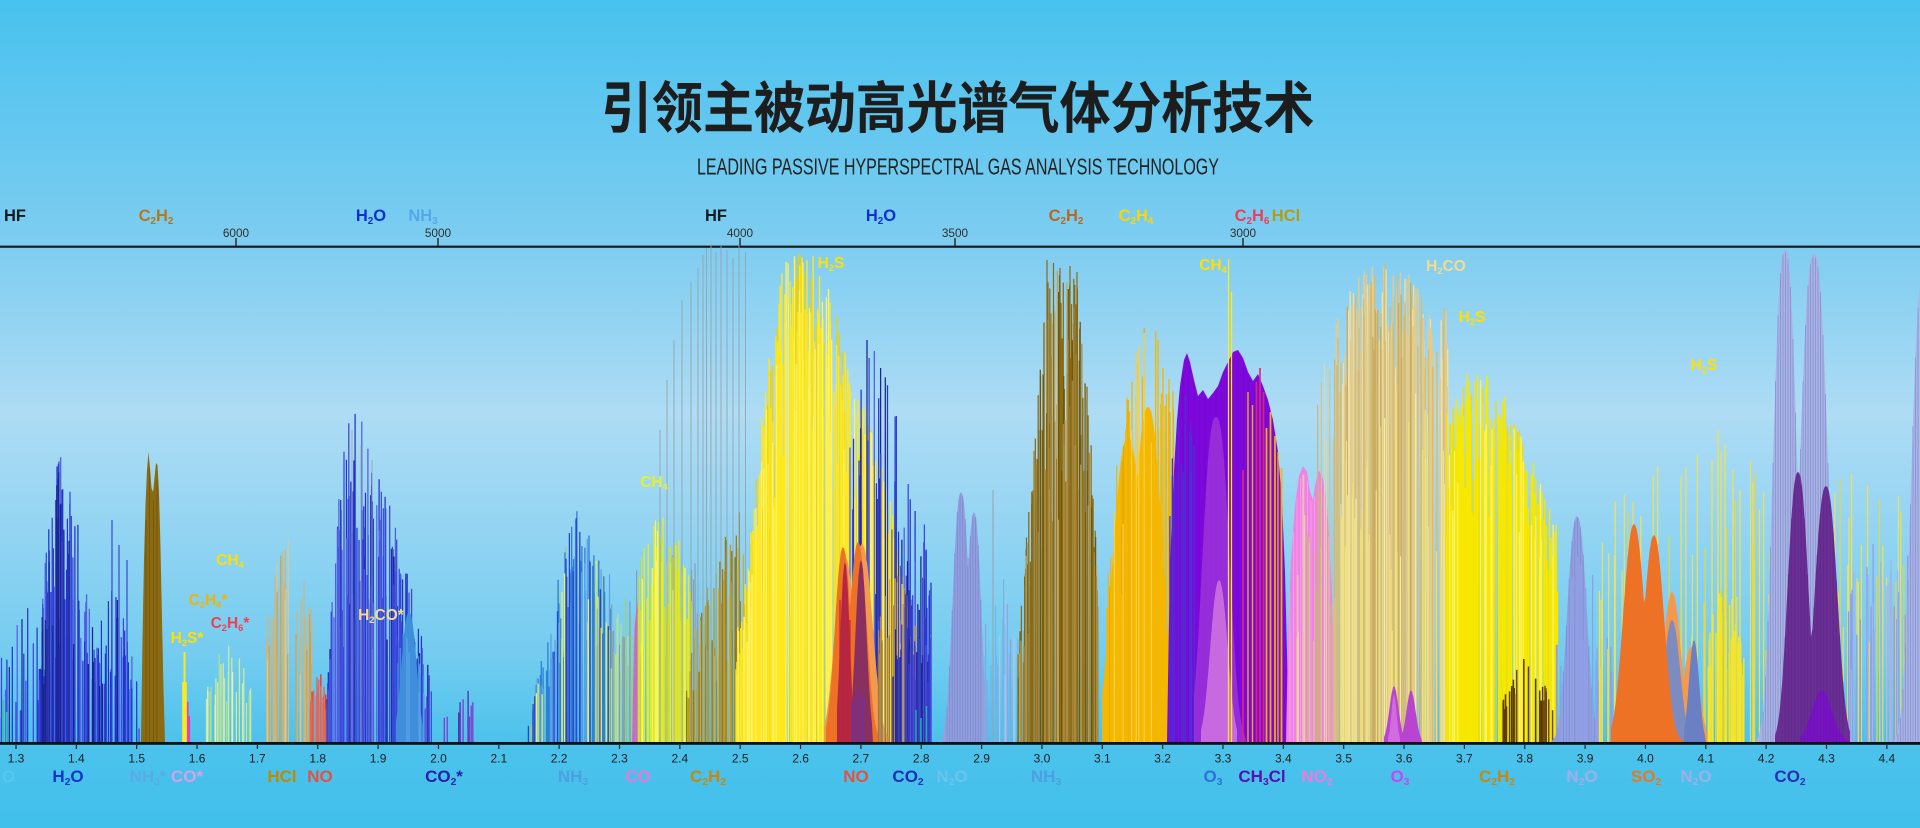 This screenshot has width=1920, height=828. Describe the element at coordinates (1042, 759) in the screenshot. I see `svg-text: 3.0` at that location.